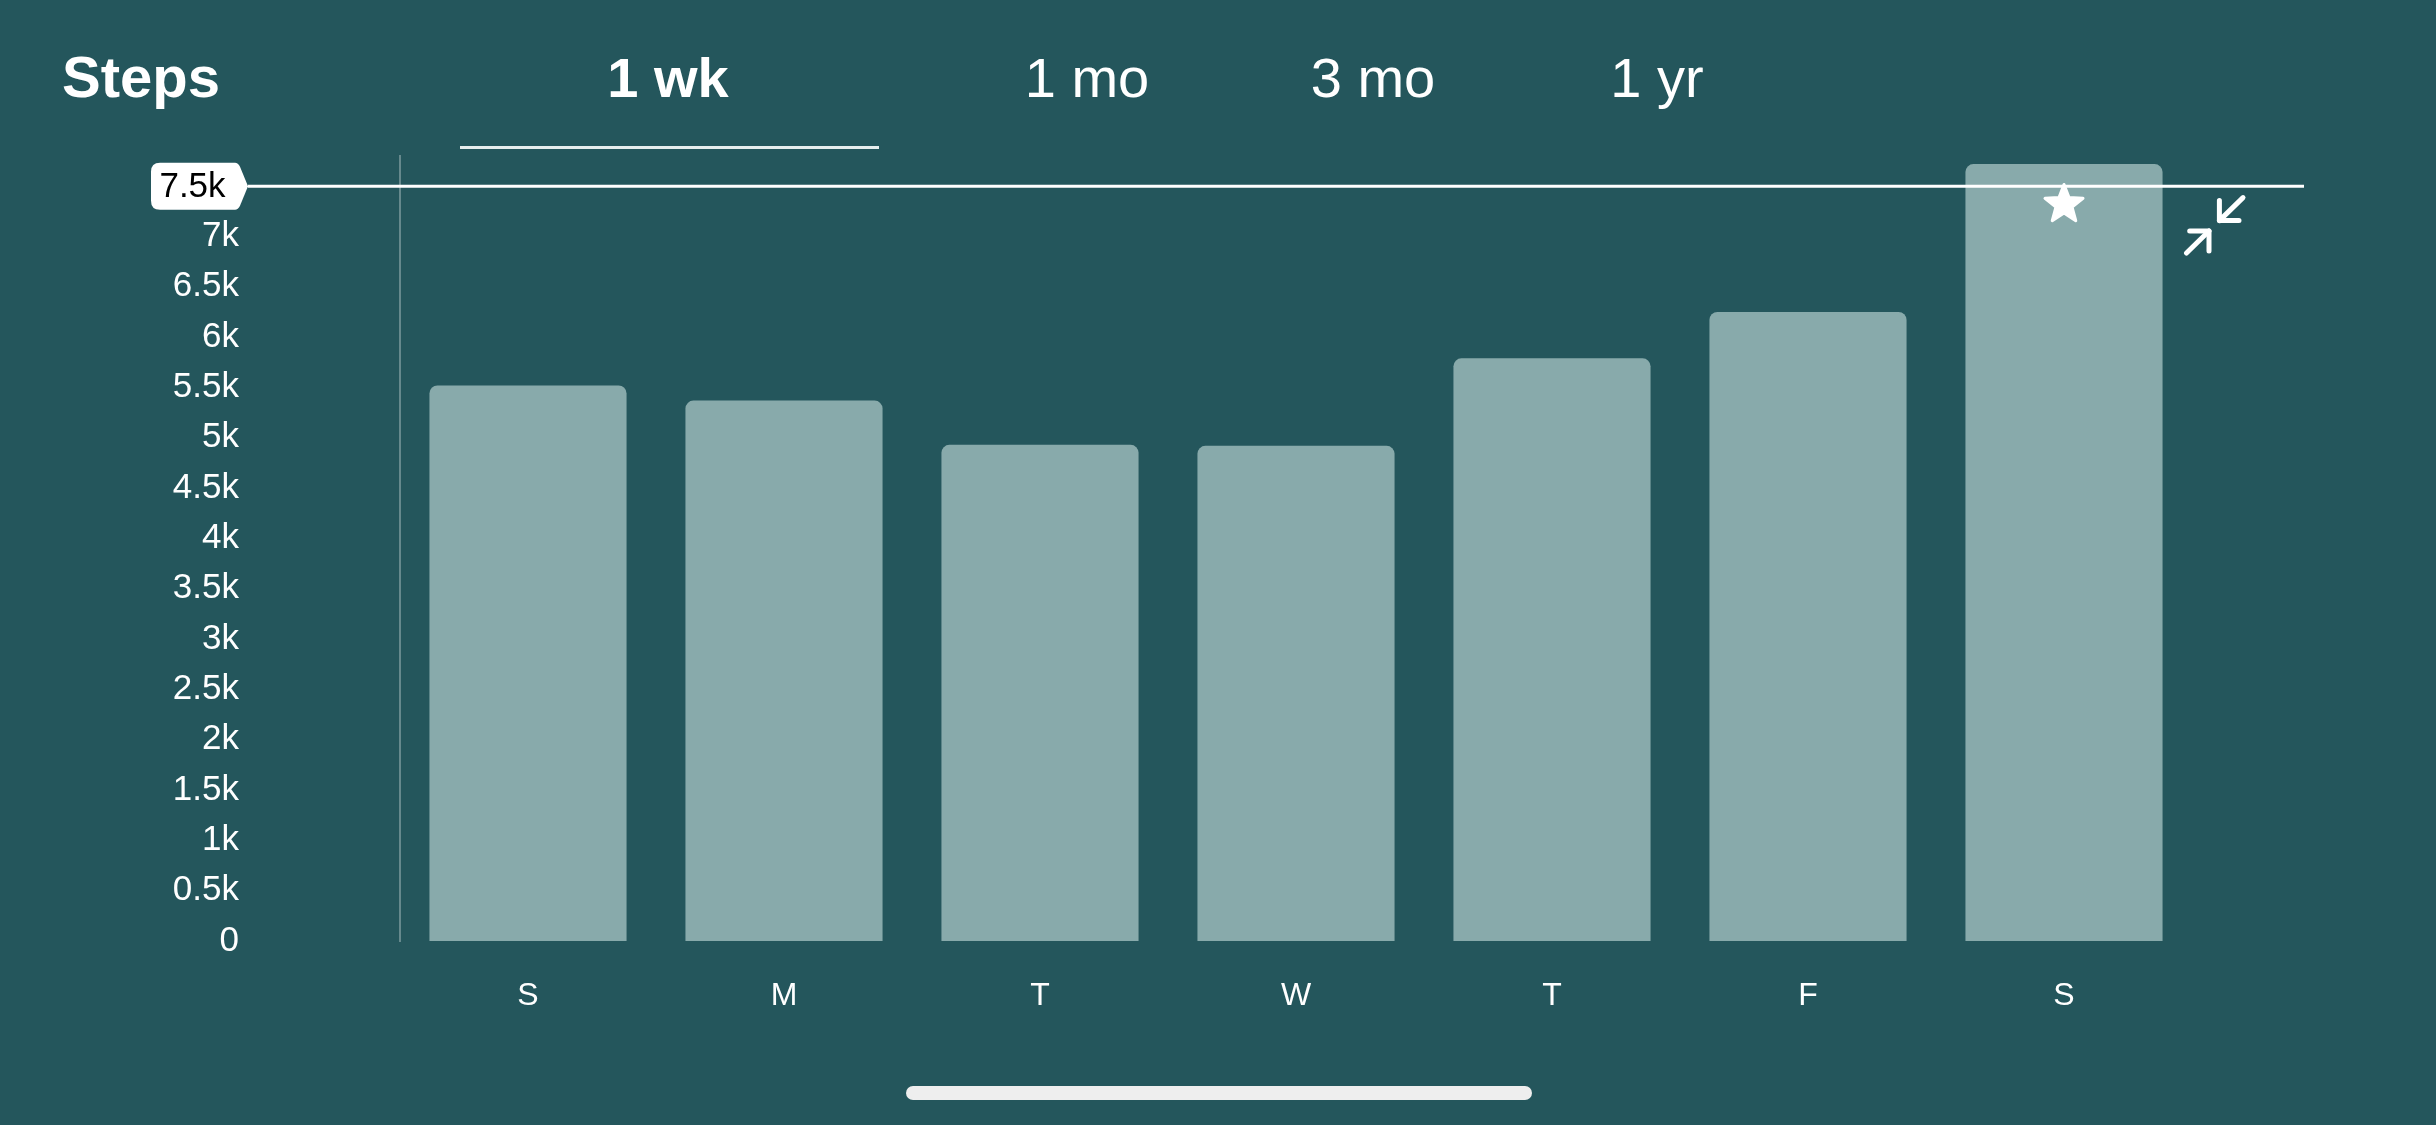  Describe the element at coordinates (1657, 77) in the screenshot. I see `text: 1 yr` at that location.